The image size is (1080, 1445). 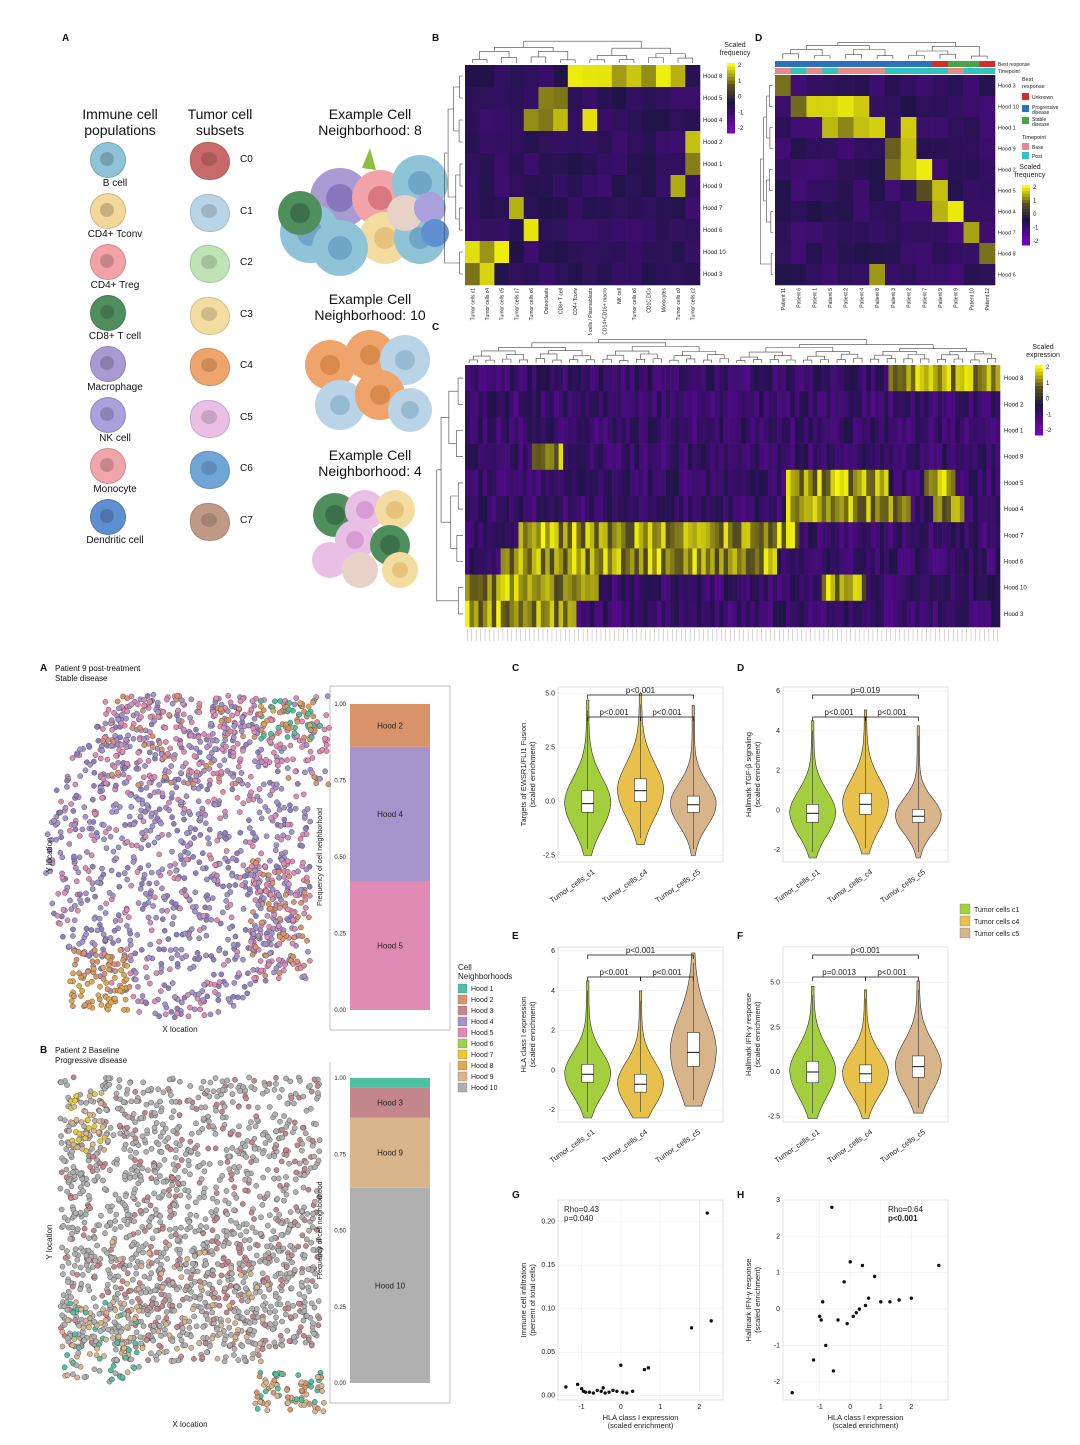 What do you see at coordinates (1035, 188) in the screenshot?
I see `colorbar-tick: 2` at bounding box center [1035, 188].